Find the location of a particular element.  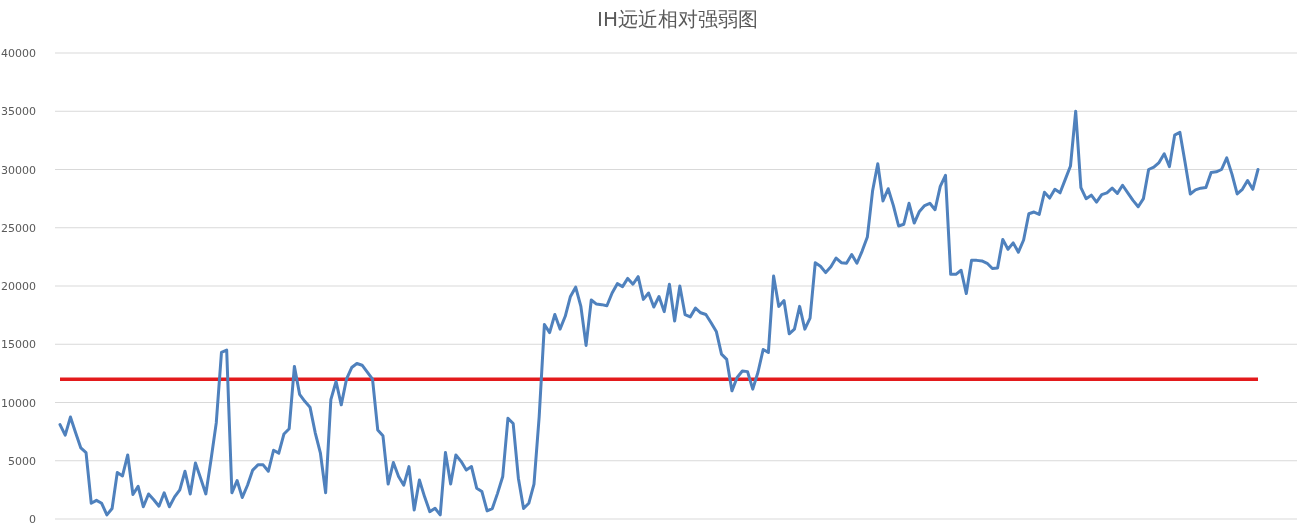

y-tick-label: 30000 is located at coordinates (18, 170).